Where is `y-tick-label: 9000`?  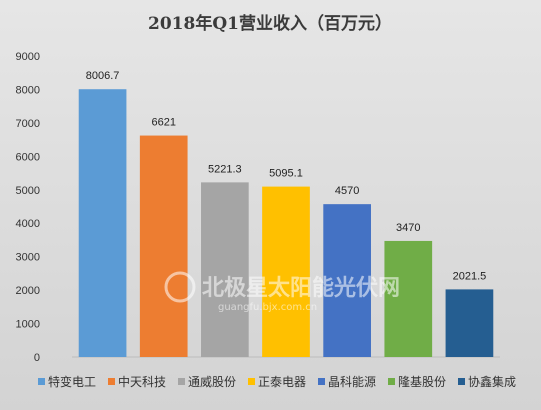
y-tick-label: 9000 is located at coordinates (28, 57).